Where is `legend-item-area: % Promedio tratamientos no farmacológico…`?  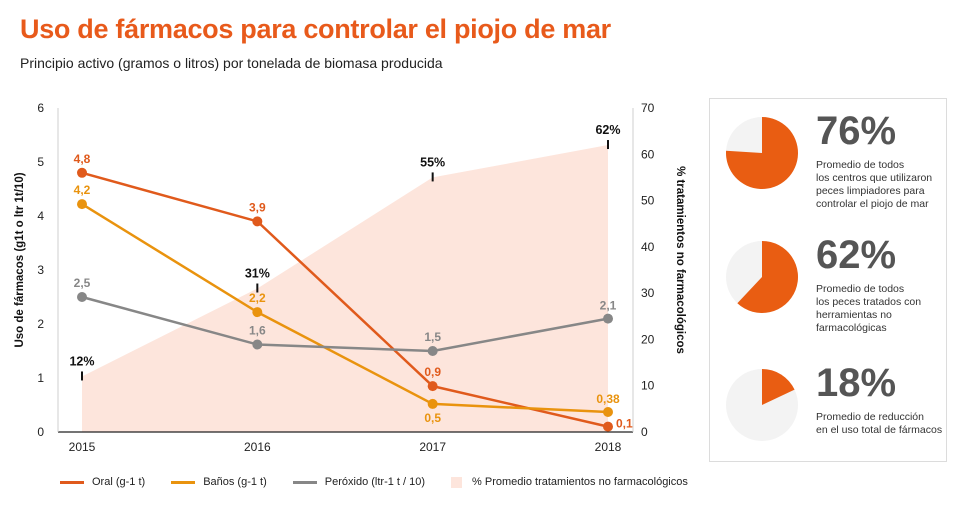 legend-item-area: % Promedio tratamientos no farmacológico… is located at coordinates (569, 482).